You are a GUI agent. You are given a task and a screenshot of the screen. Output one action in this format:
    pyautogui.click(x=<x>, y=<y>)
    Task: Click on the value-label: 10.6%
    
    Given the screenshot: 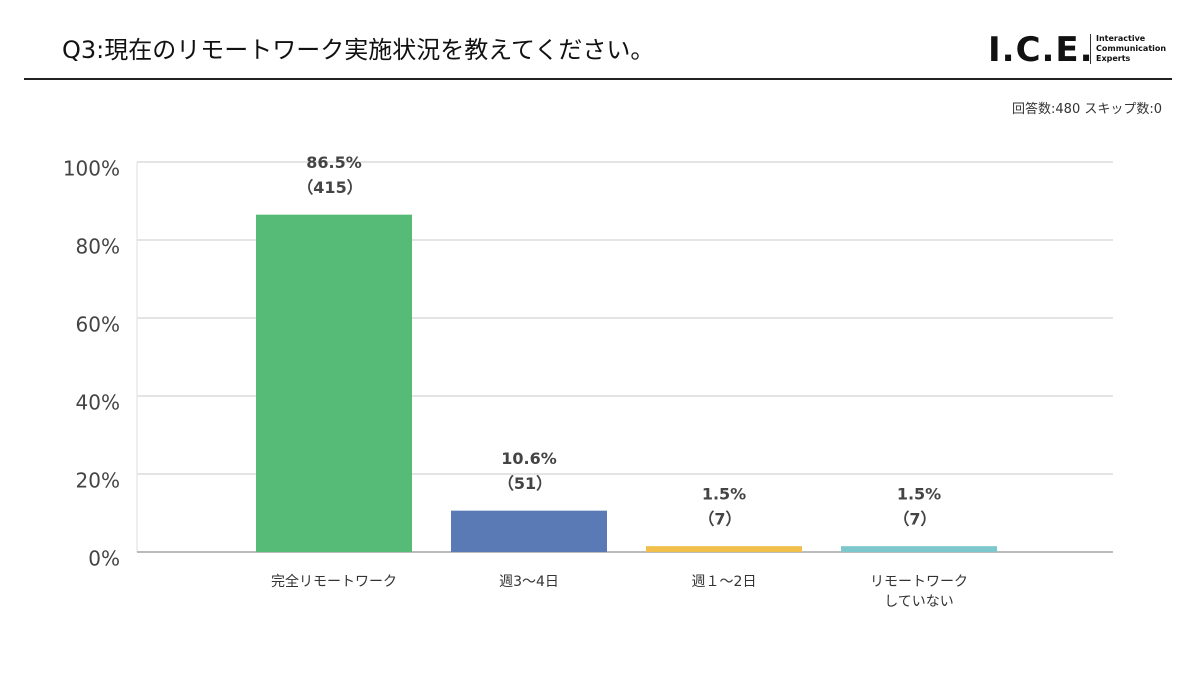 What is the action you would take?
    pyautogui.click(x=529, y=458)
    